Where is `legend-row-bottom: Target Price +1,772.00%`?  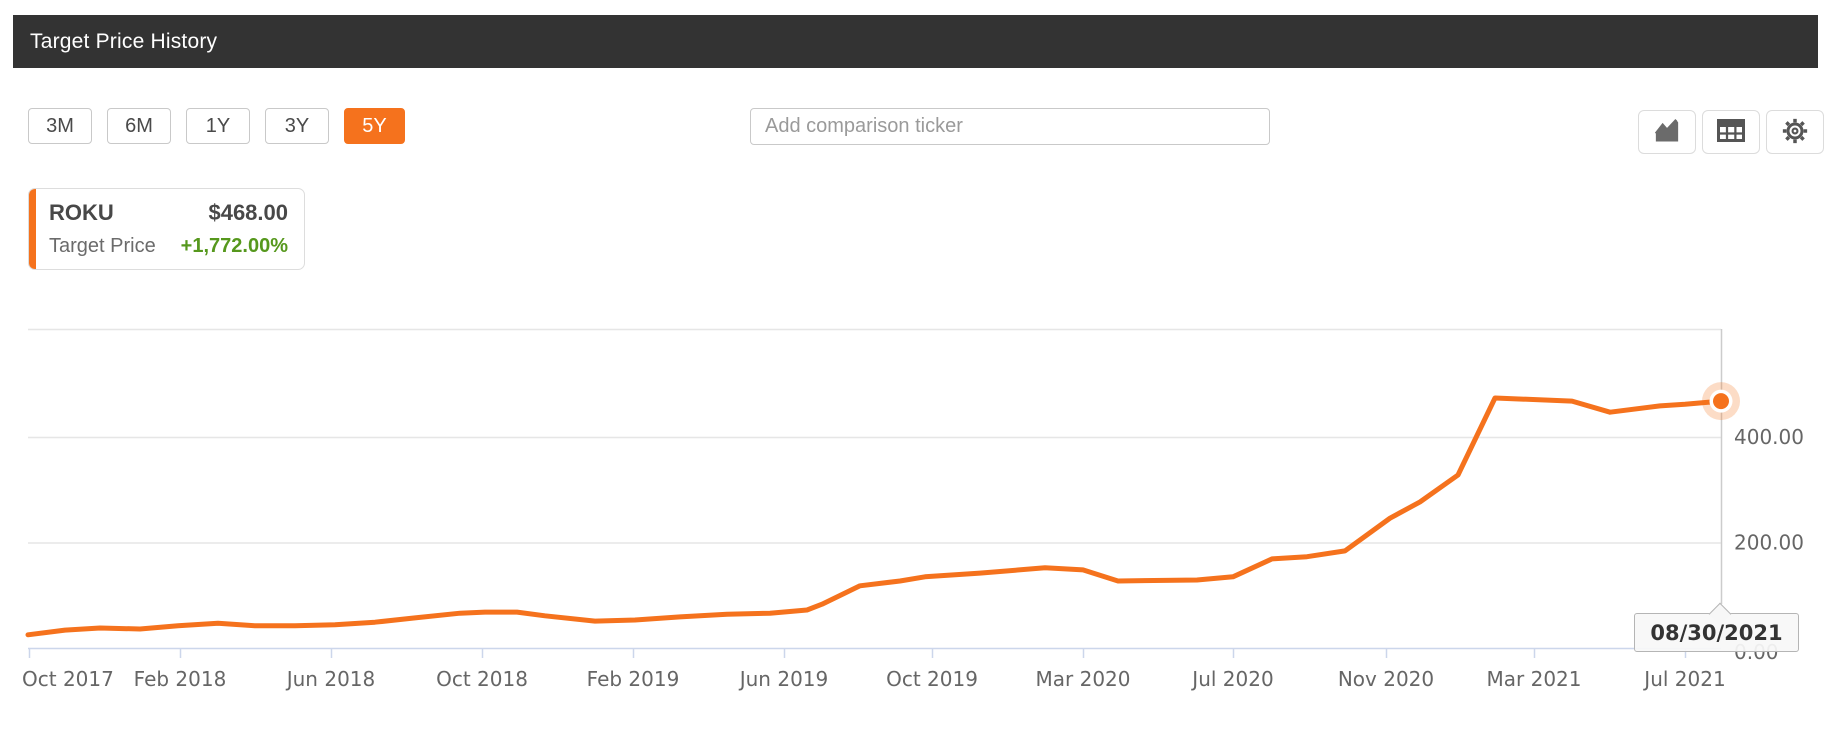
legend-row-bottom: Target Price +1,772.00% is located at coordinates (168, 246).